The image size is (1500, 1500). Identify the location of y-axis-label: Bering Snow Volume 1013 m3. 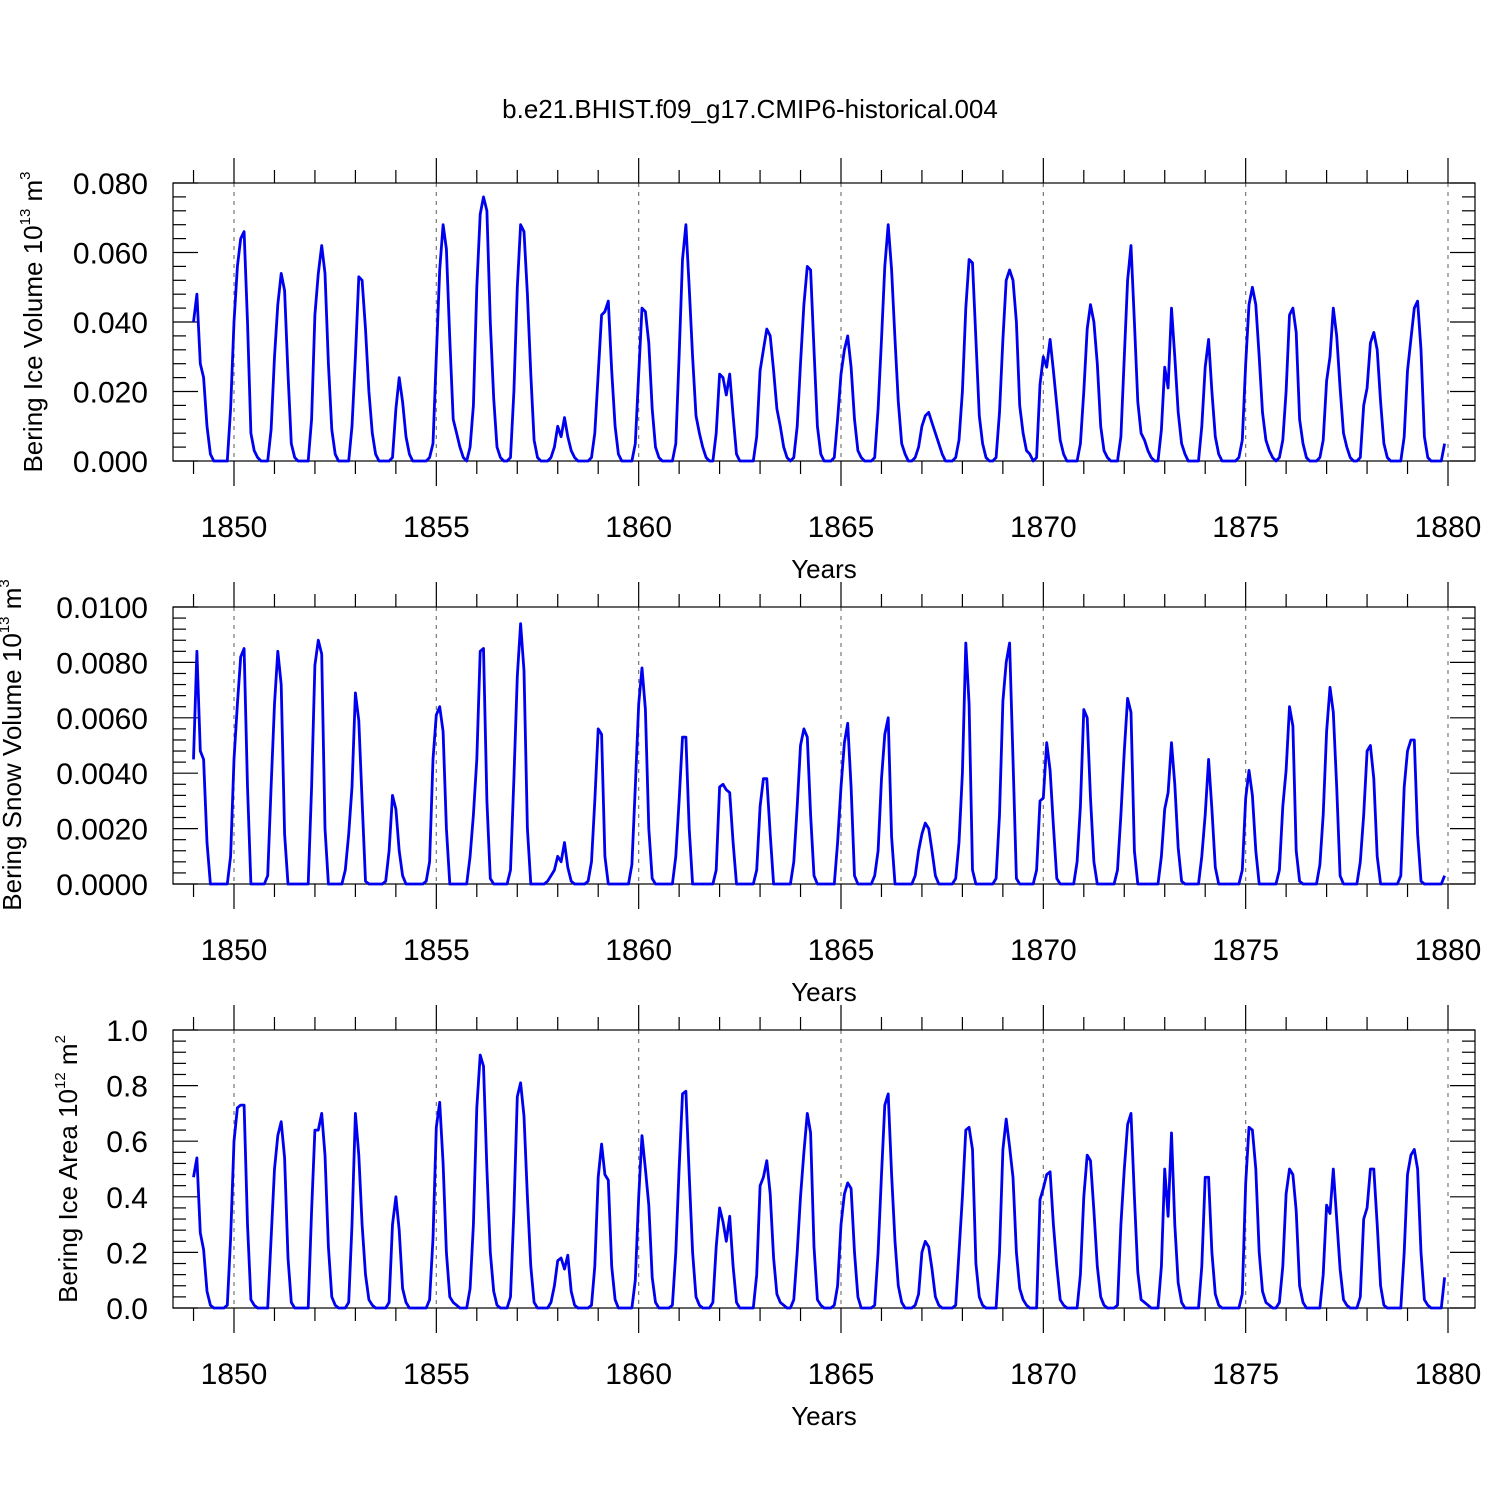
(13, 744).